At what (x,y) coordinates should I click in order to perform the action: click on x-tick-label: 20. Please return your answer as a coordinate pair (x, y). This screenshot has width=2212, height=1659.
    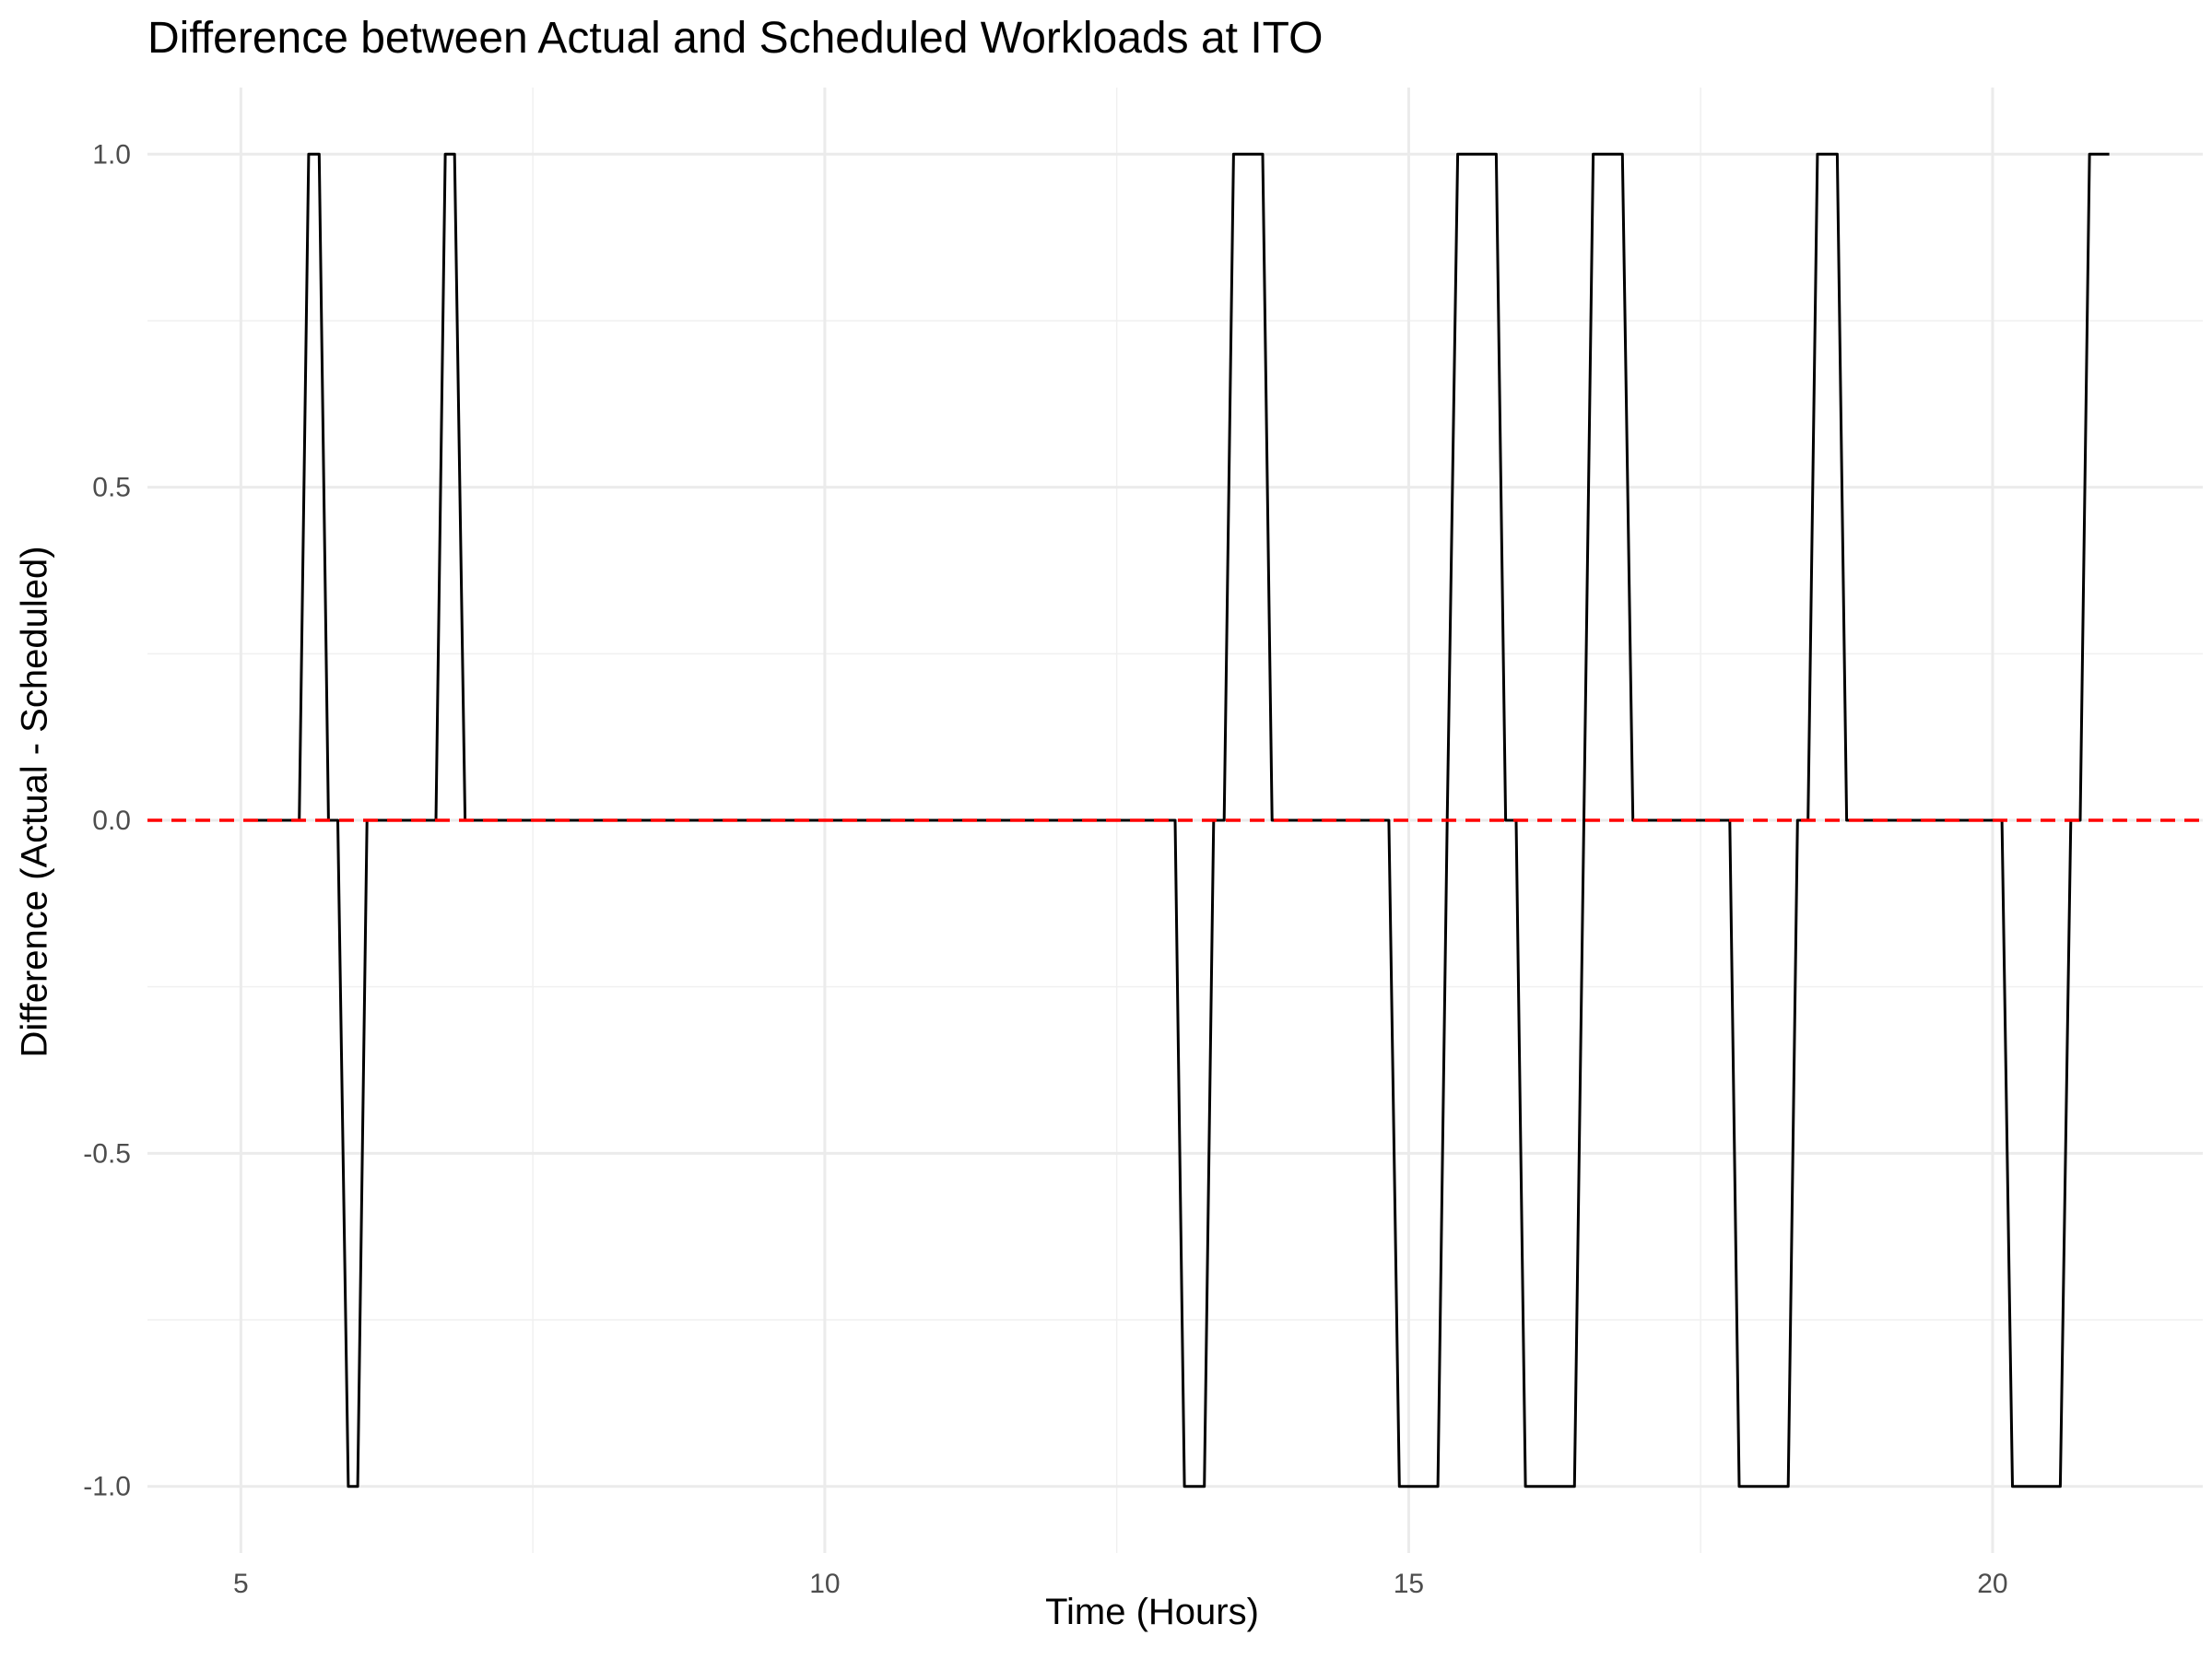
    Looking at the image, I should click on (1992, 1584).